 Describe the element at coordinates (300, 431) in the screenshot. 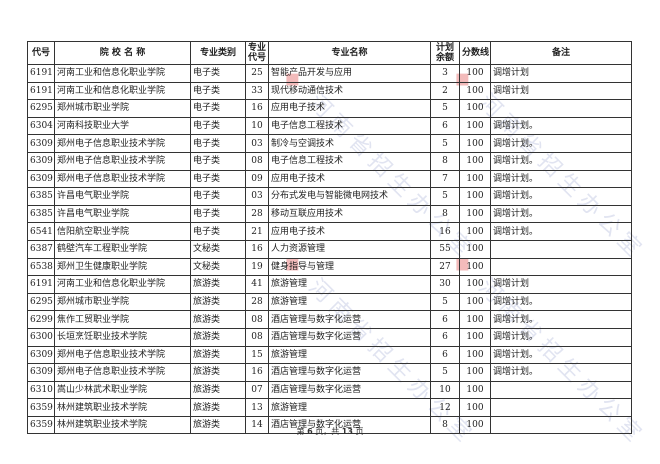

I see `footer-text: 第` at that location.